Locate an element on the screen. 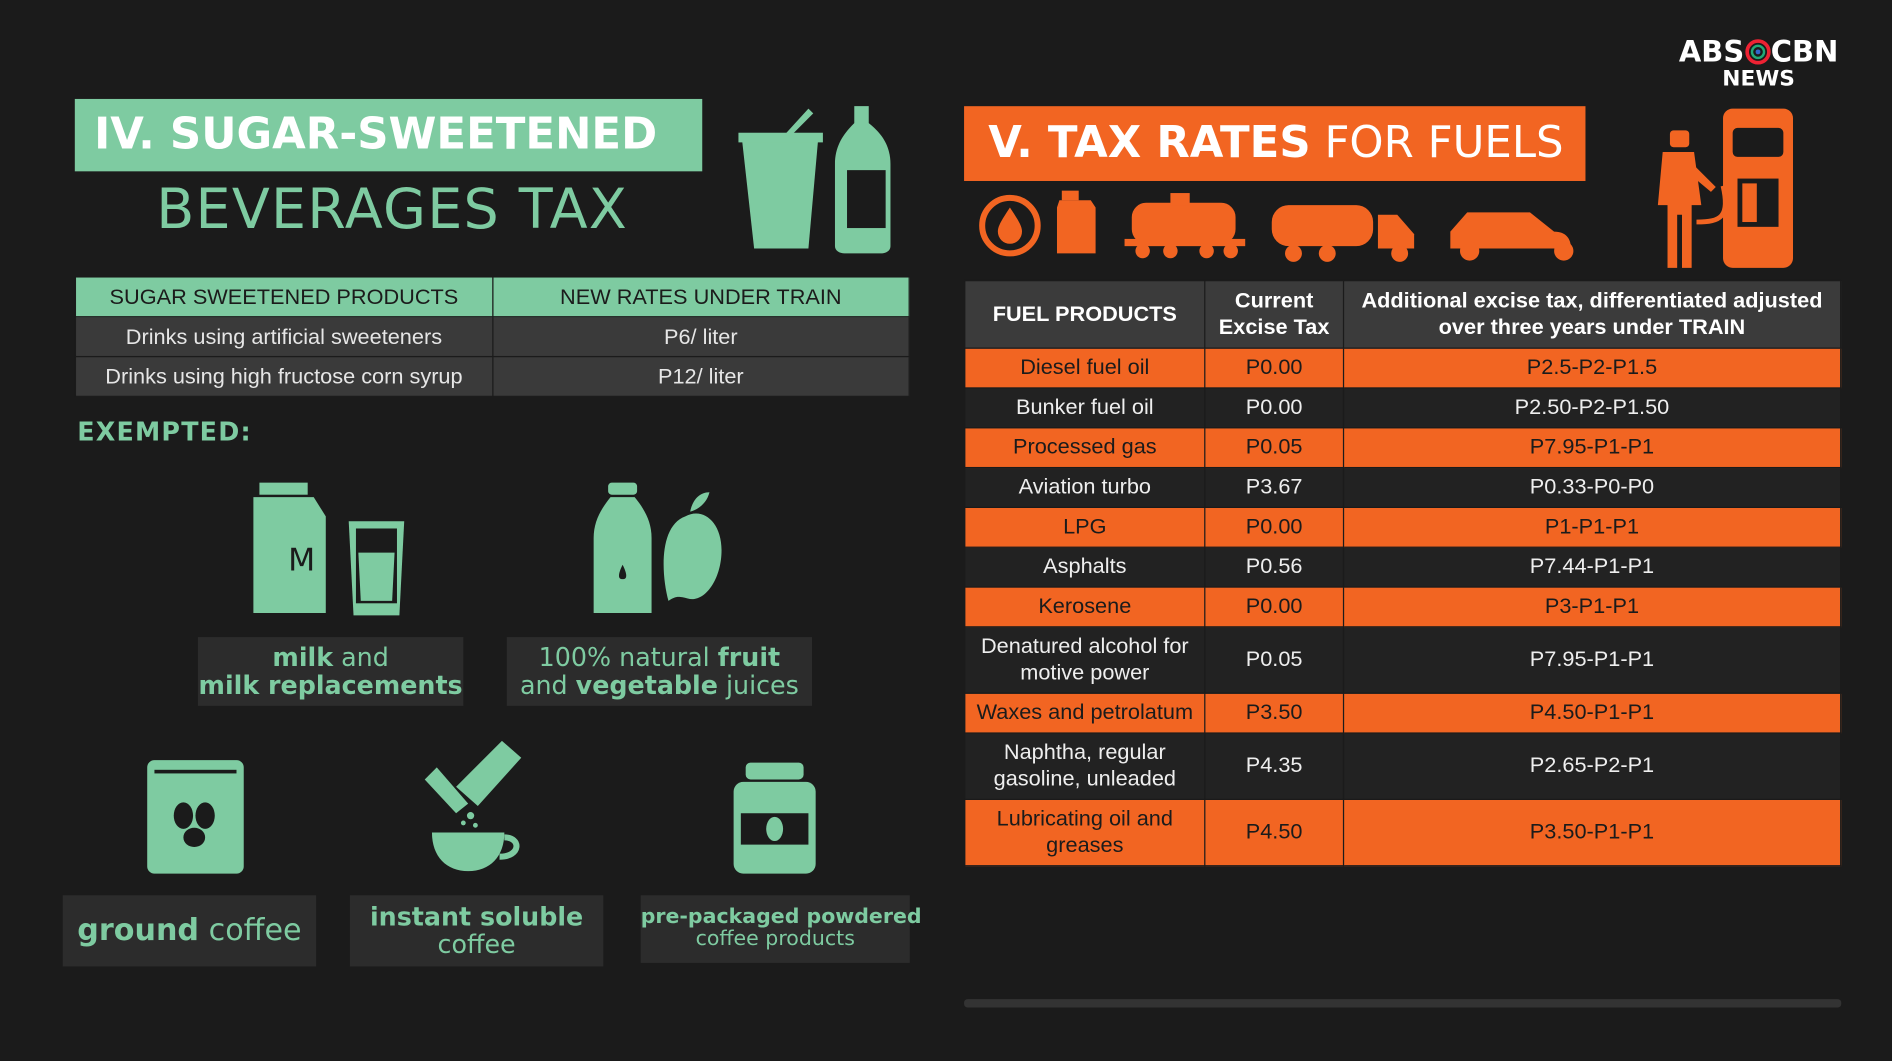 The width and height of the screenshot is (1892, 1061). exempted-label: ground coffee is located at coordinates (189, 931).